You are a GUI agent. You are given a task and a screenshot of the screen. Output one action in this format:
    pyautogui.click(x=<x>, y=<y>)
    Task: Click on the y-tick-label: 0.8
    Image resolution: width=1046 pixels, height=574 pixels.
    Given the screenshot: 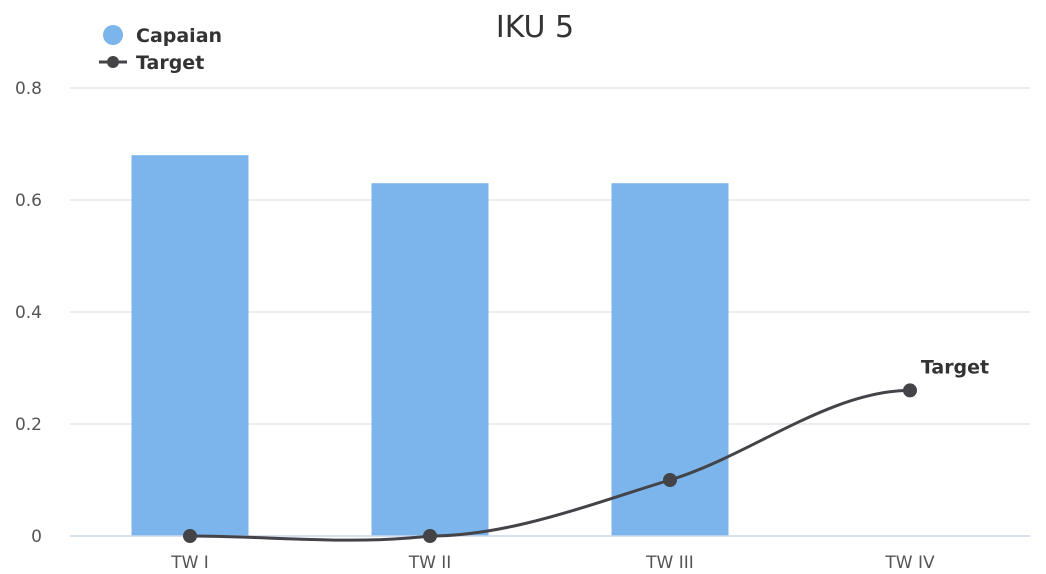 What is the action you would take?
    pyautogui.click(x=28, y=89)
    